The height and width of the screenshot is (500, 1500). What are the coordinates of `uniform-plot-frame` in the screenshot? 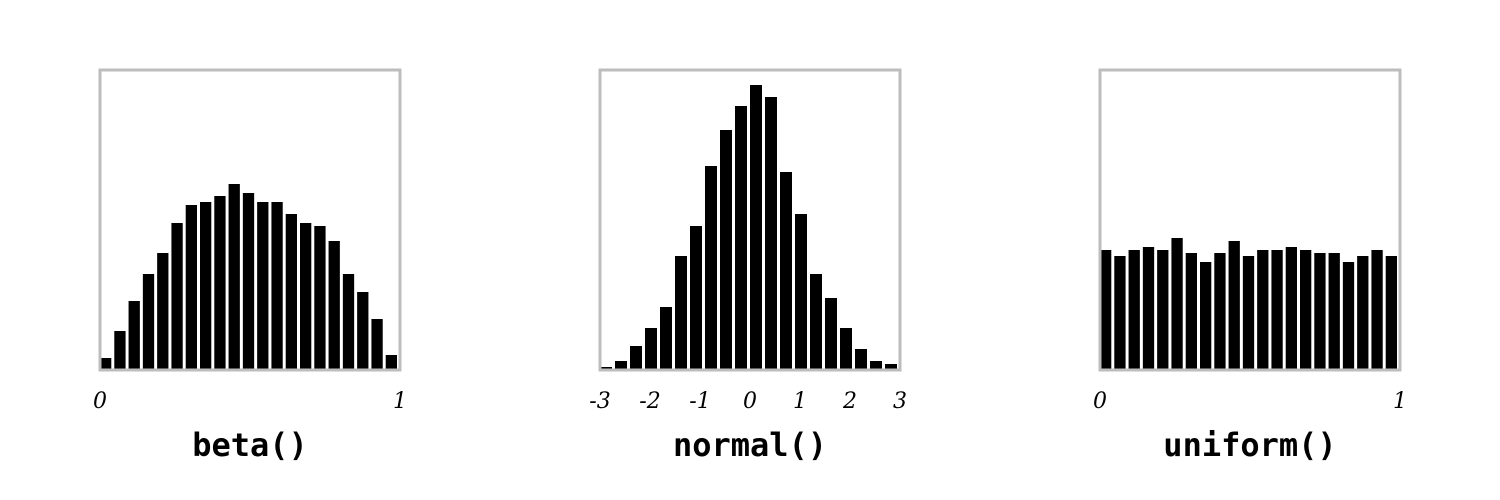 It's located at (1250, 220).